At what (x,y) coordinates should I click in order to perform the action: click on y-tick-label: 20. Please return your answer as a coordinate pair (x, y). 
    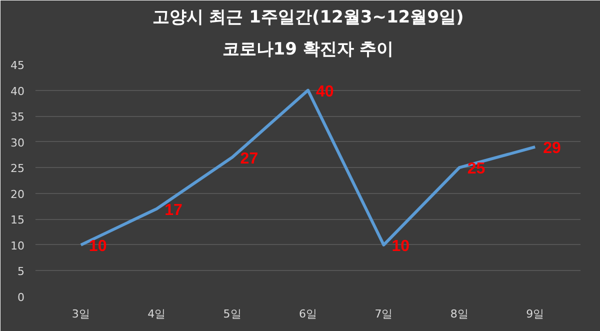
    Looking at the image, I should click on (17, 194).